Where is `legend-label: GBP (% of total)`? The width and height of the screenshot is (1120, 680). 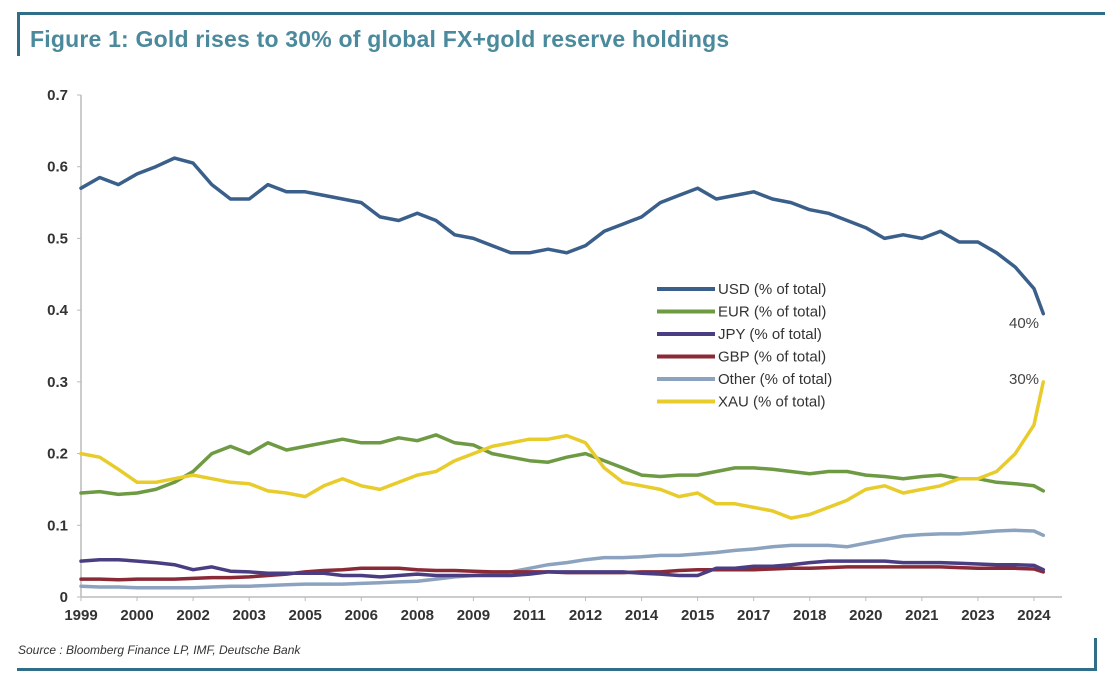
legend-label: GBP (% of total) is located at coordinates (772, 357).